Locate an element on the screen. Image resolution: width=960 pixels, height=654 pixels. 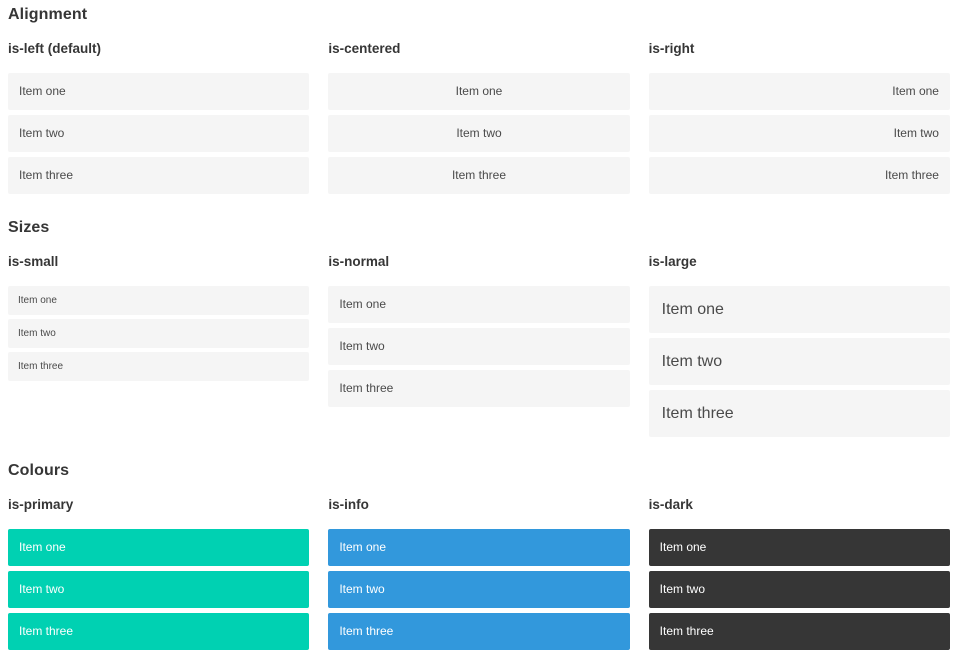
column-is-info: is-info Item one Item two Item three is located at coordinates (479, 573).